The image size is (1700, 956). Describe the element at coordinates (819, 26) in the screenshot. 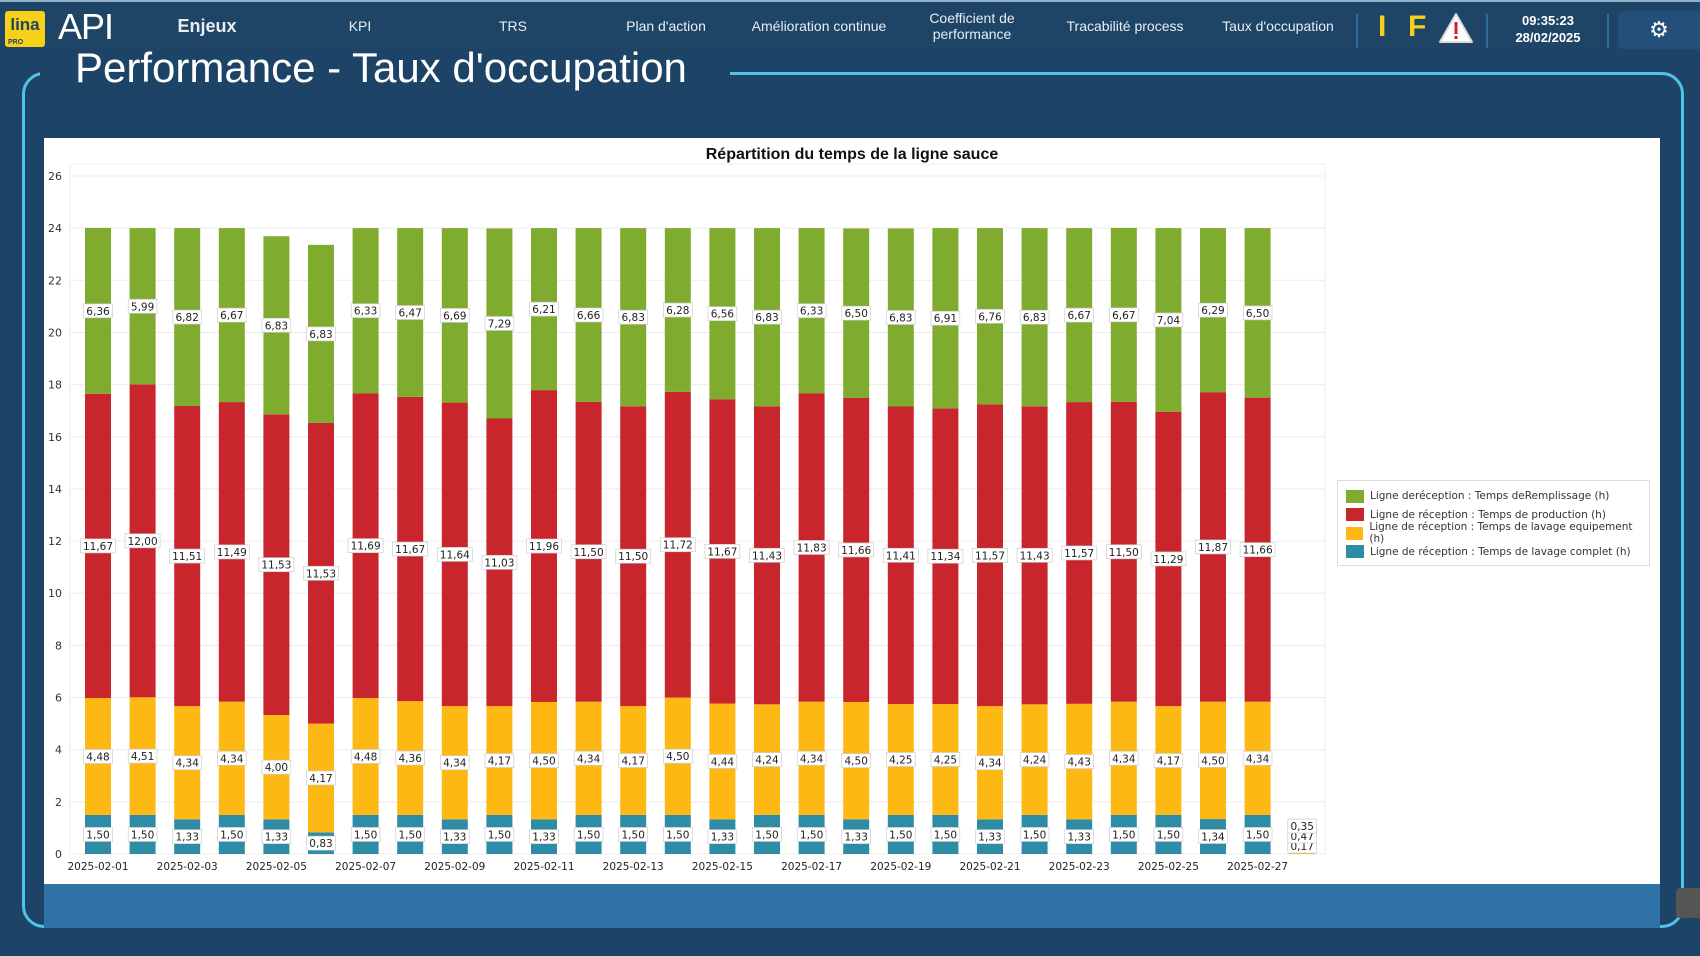

I see `nav-amelioration-continue: Amélioration continue` at that location.